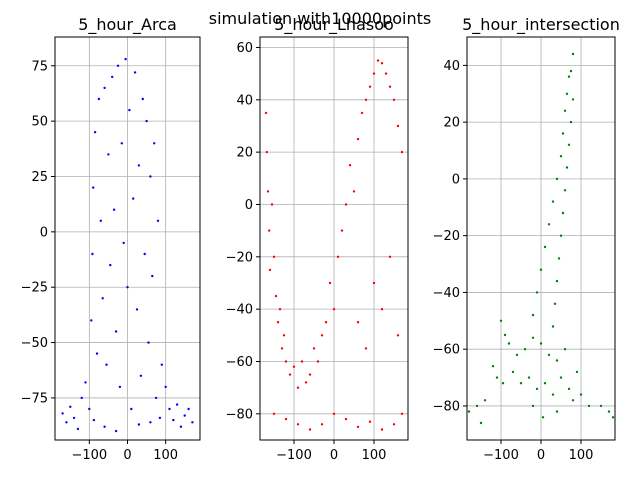 This screenshot has height=480, width=640. I want to click on y-tick-label: 60, so click(244, 48).